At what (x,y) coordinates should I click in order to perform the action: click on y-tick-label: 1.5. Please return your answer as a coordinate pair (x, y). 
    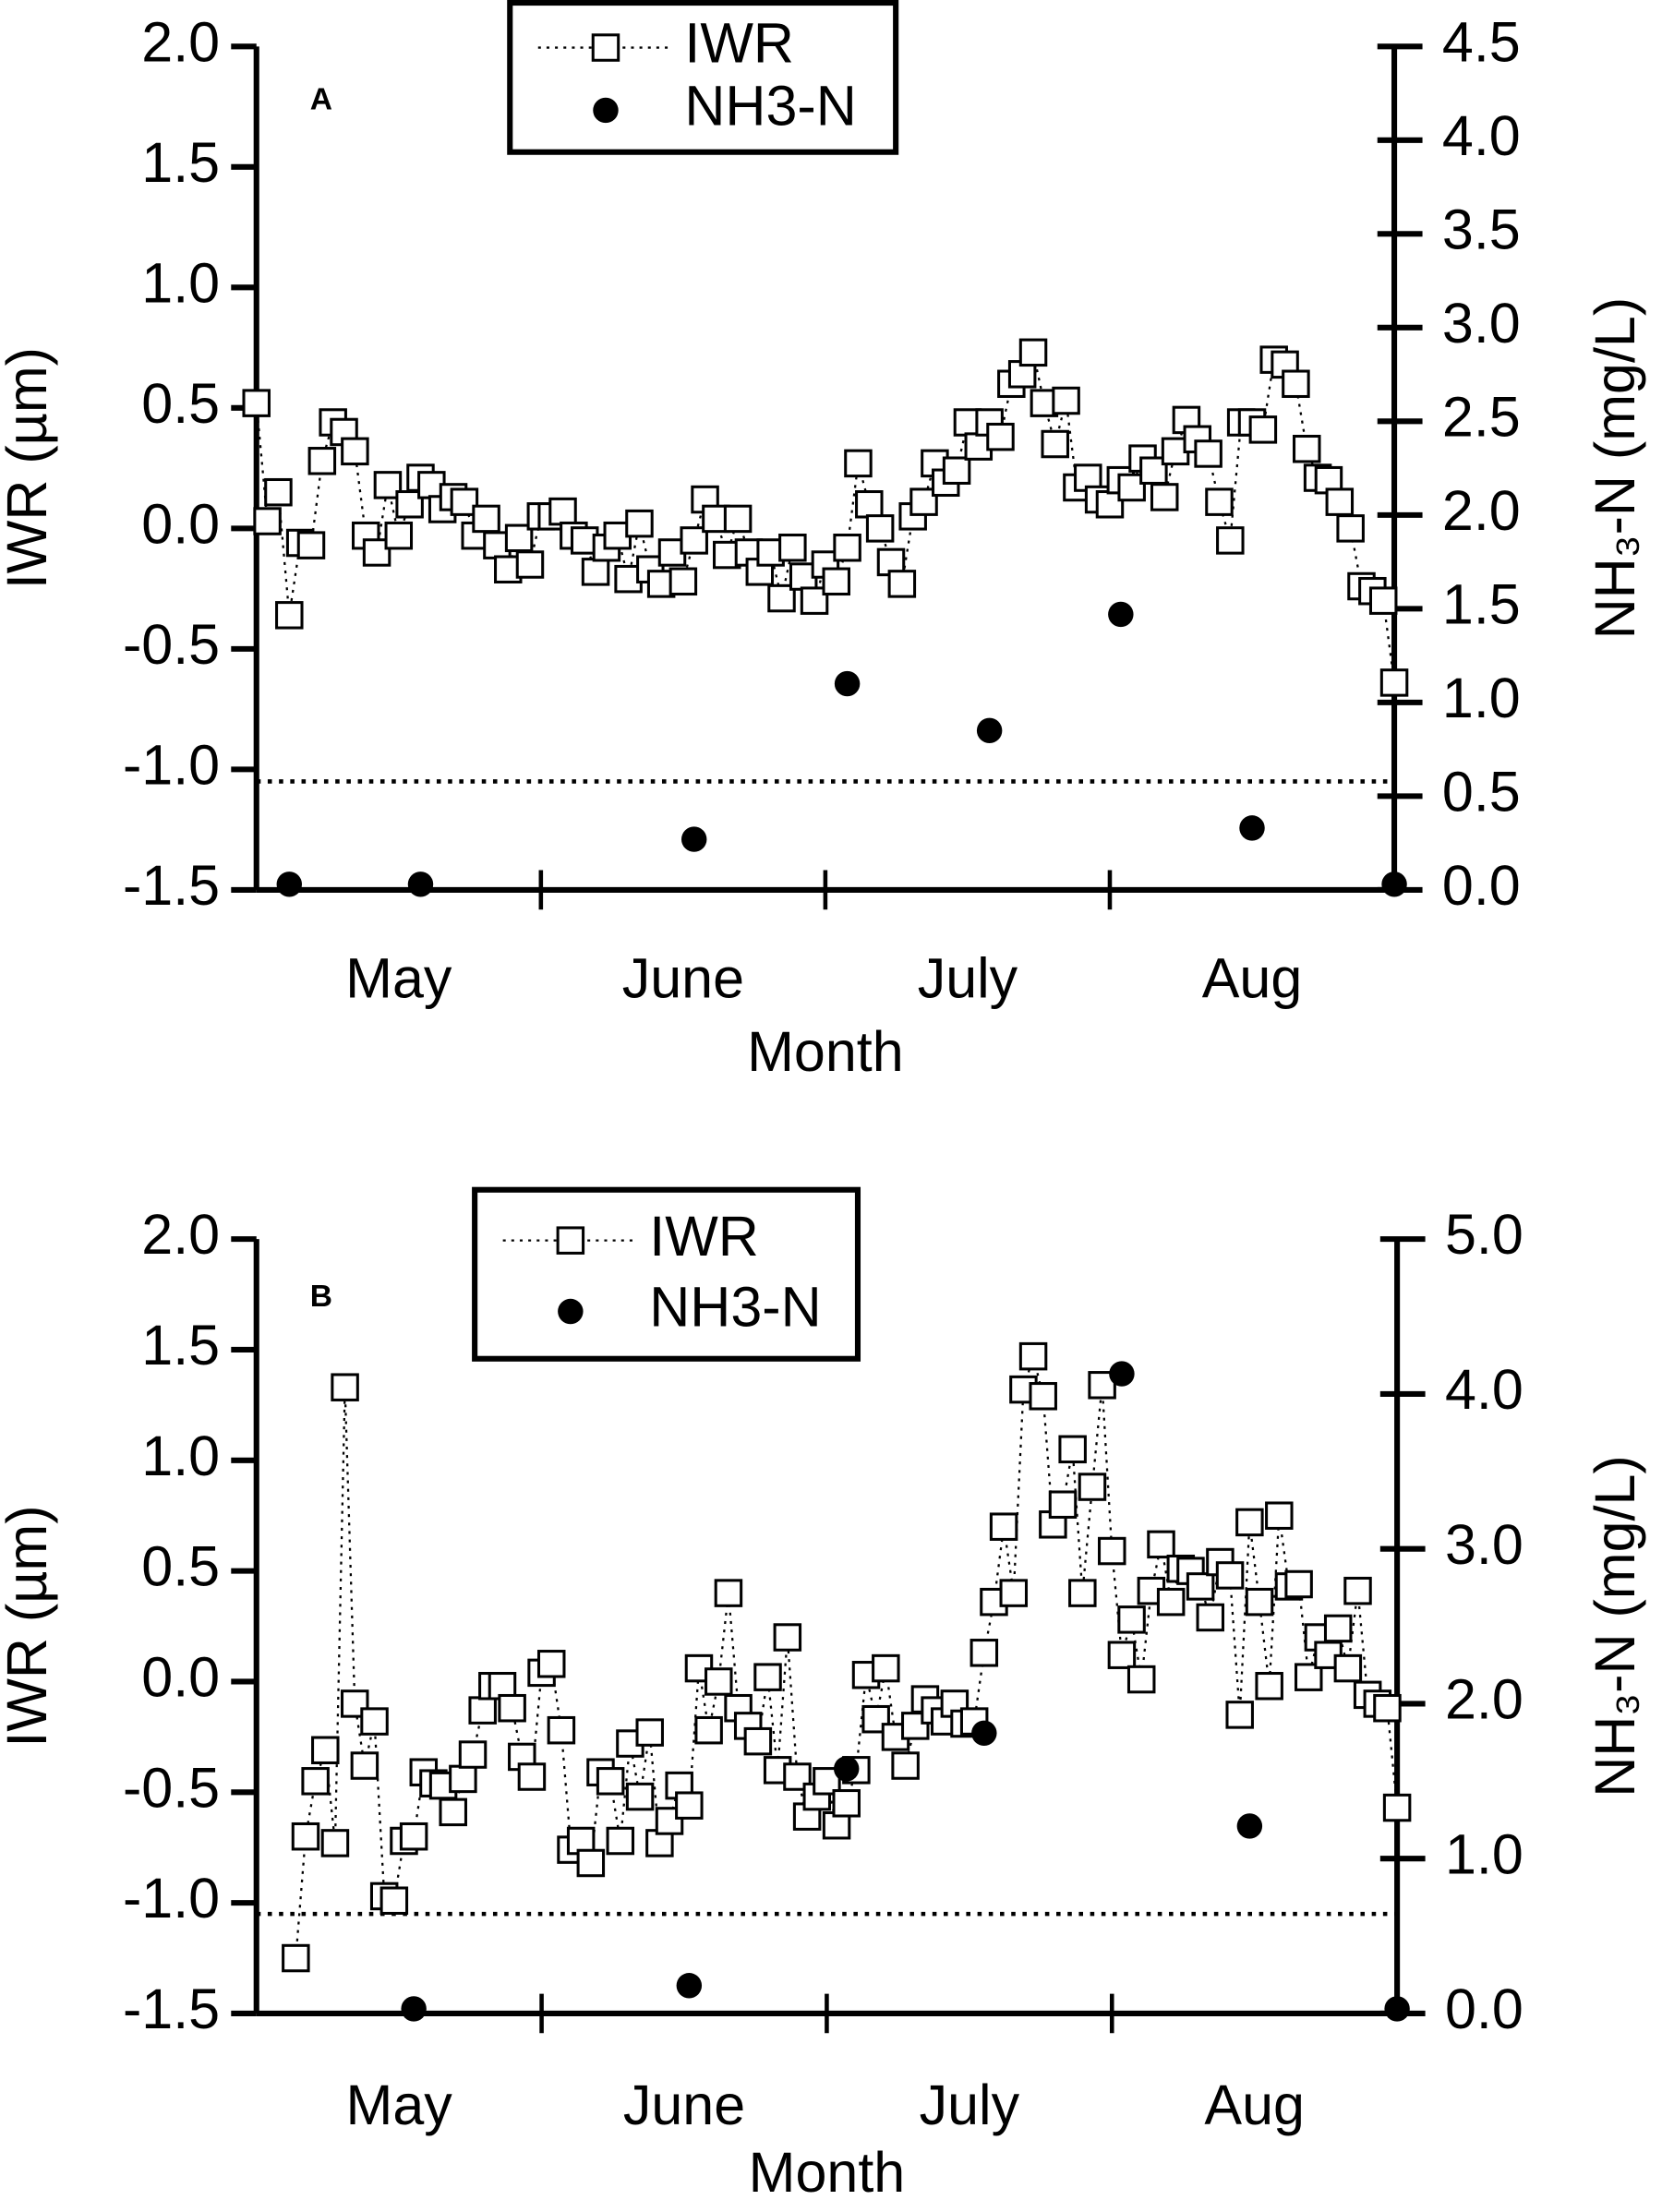
    Looking at the image, I should click on (181, 162).